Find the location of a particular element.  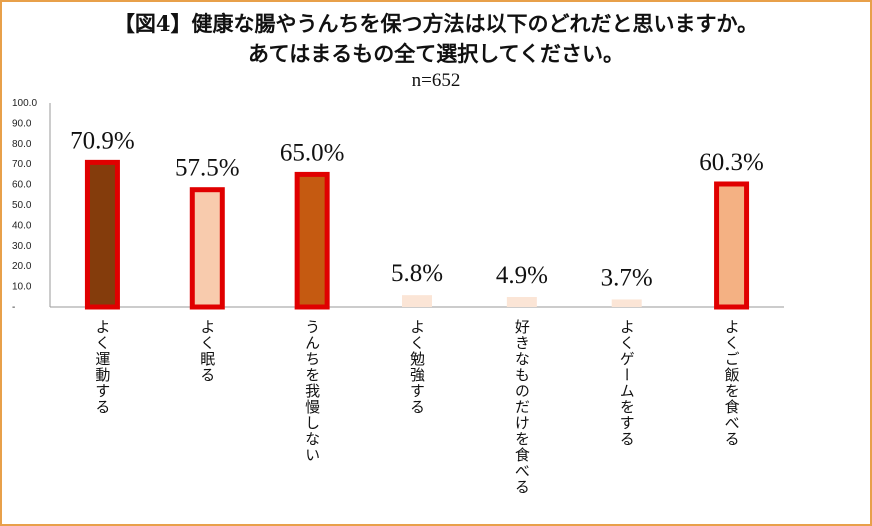

category-label-7: よくご飯を食べる is located at coordinates (731, 383).